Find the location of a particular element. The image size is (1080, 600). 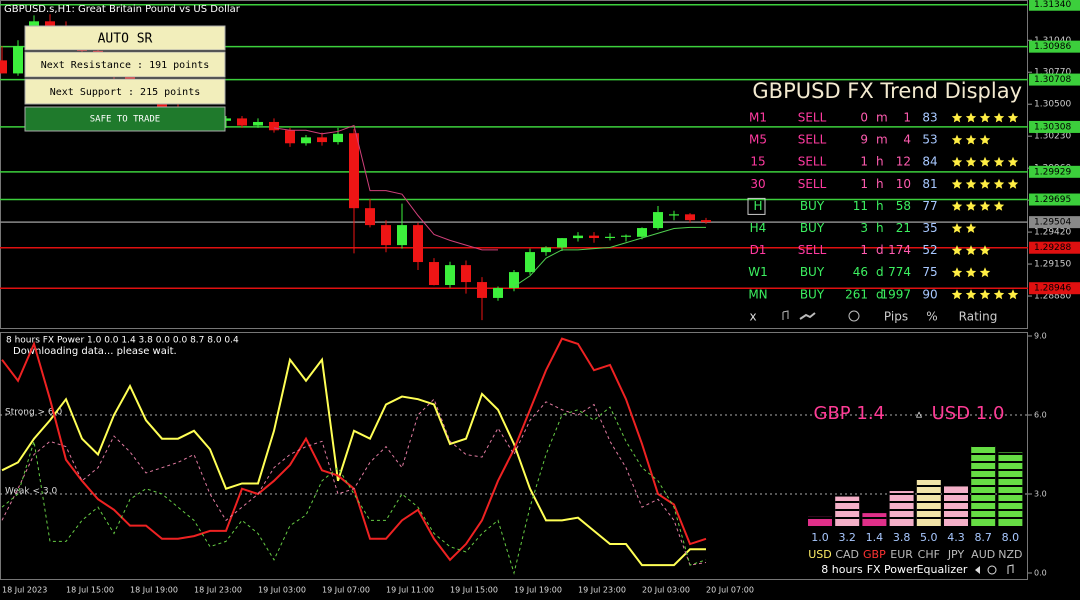

duration: 11 is located at coordinates (860, 206).